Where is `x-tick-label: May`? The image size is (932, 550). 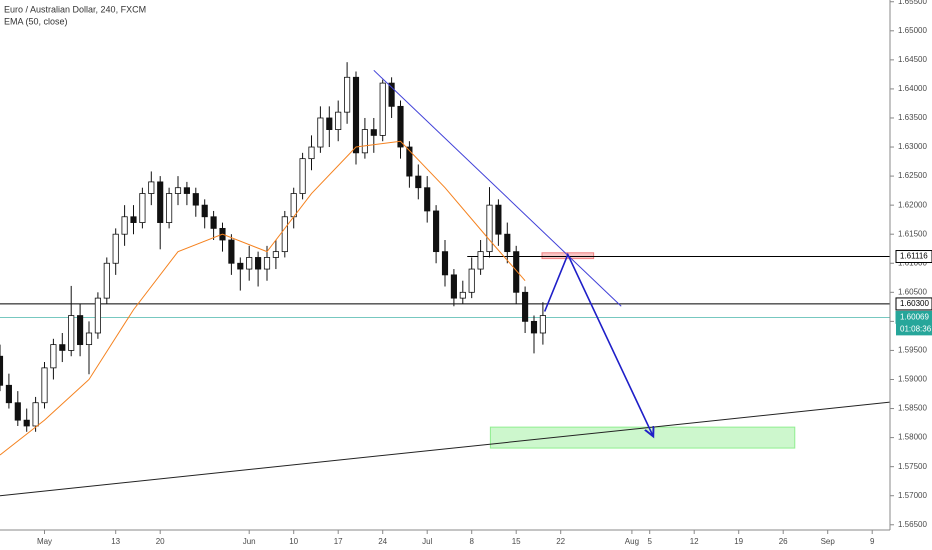 x-tick-label: May is located at coordinates (44, 541).